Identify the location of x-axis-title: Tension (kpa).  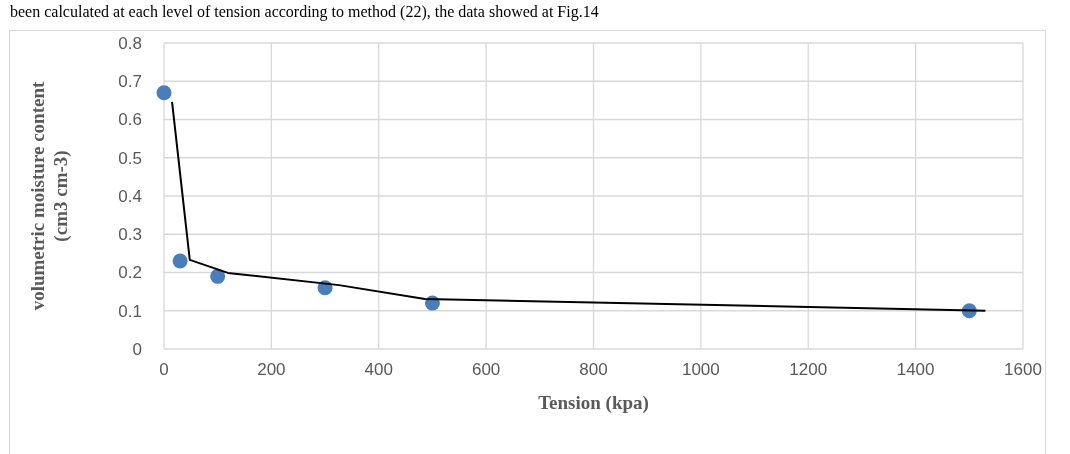
(593, 403).